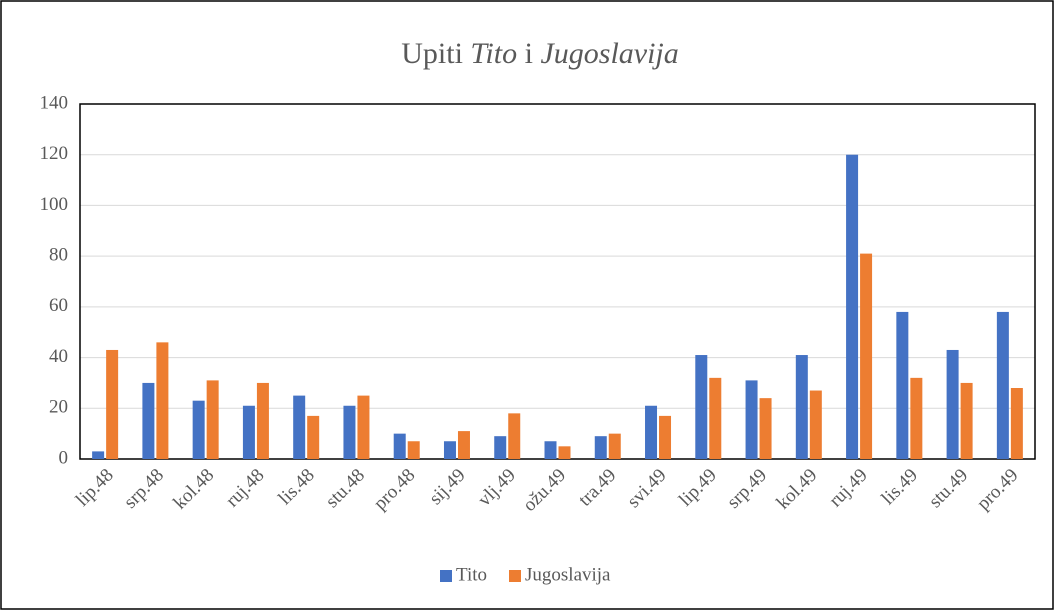 This screenshot has height=610, width=1054. Describe the element at coordinates (58, 305) in the screenshot. I see `y-tick-label: 60` at that location.